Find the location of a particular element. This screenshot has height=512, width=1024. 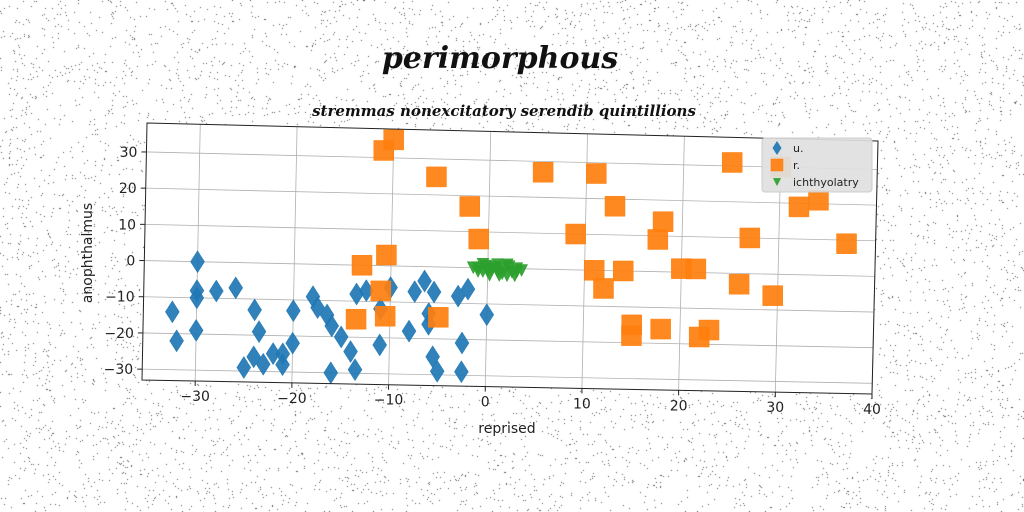

y-tick-label: 20 is located at coordinates (128, 189).